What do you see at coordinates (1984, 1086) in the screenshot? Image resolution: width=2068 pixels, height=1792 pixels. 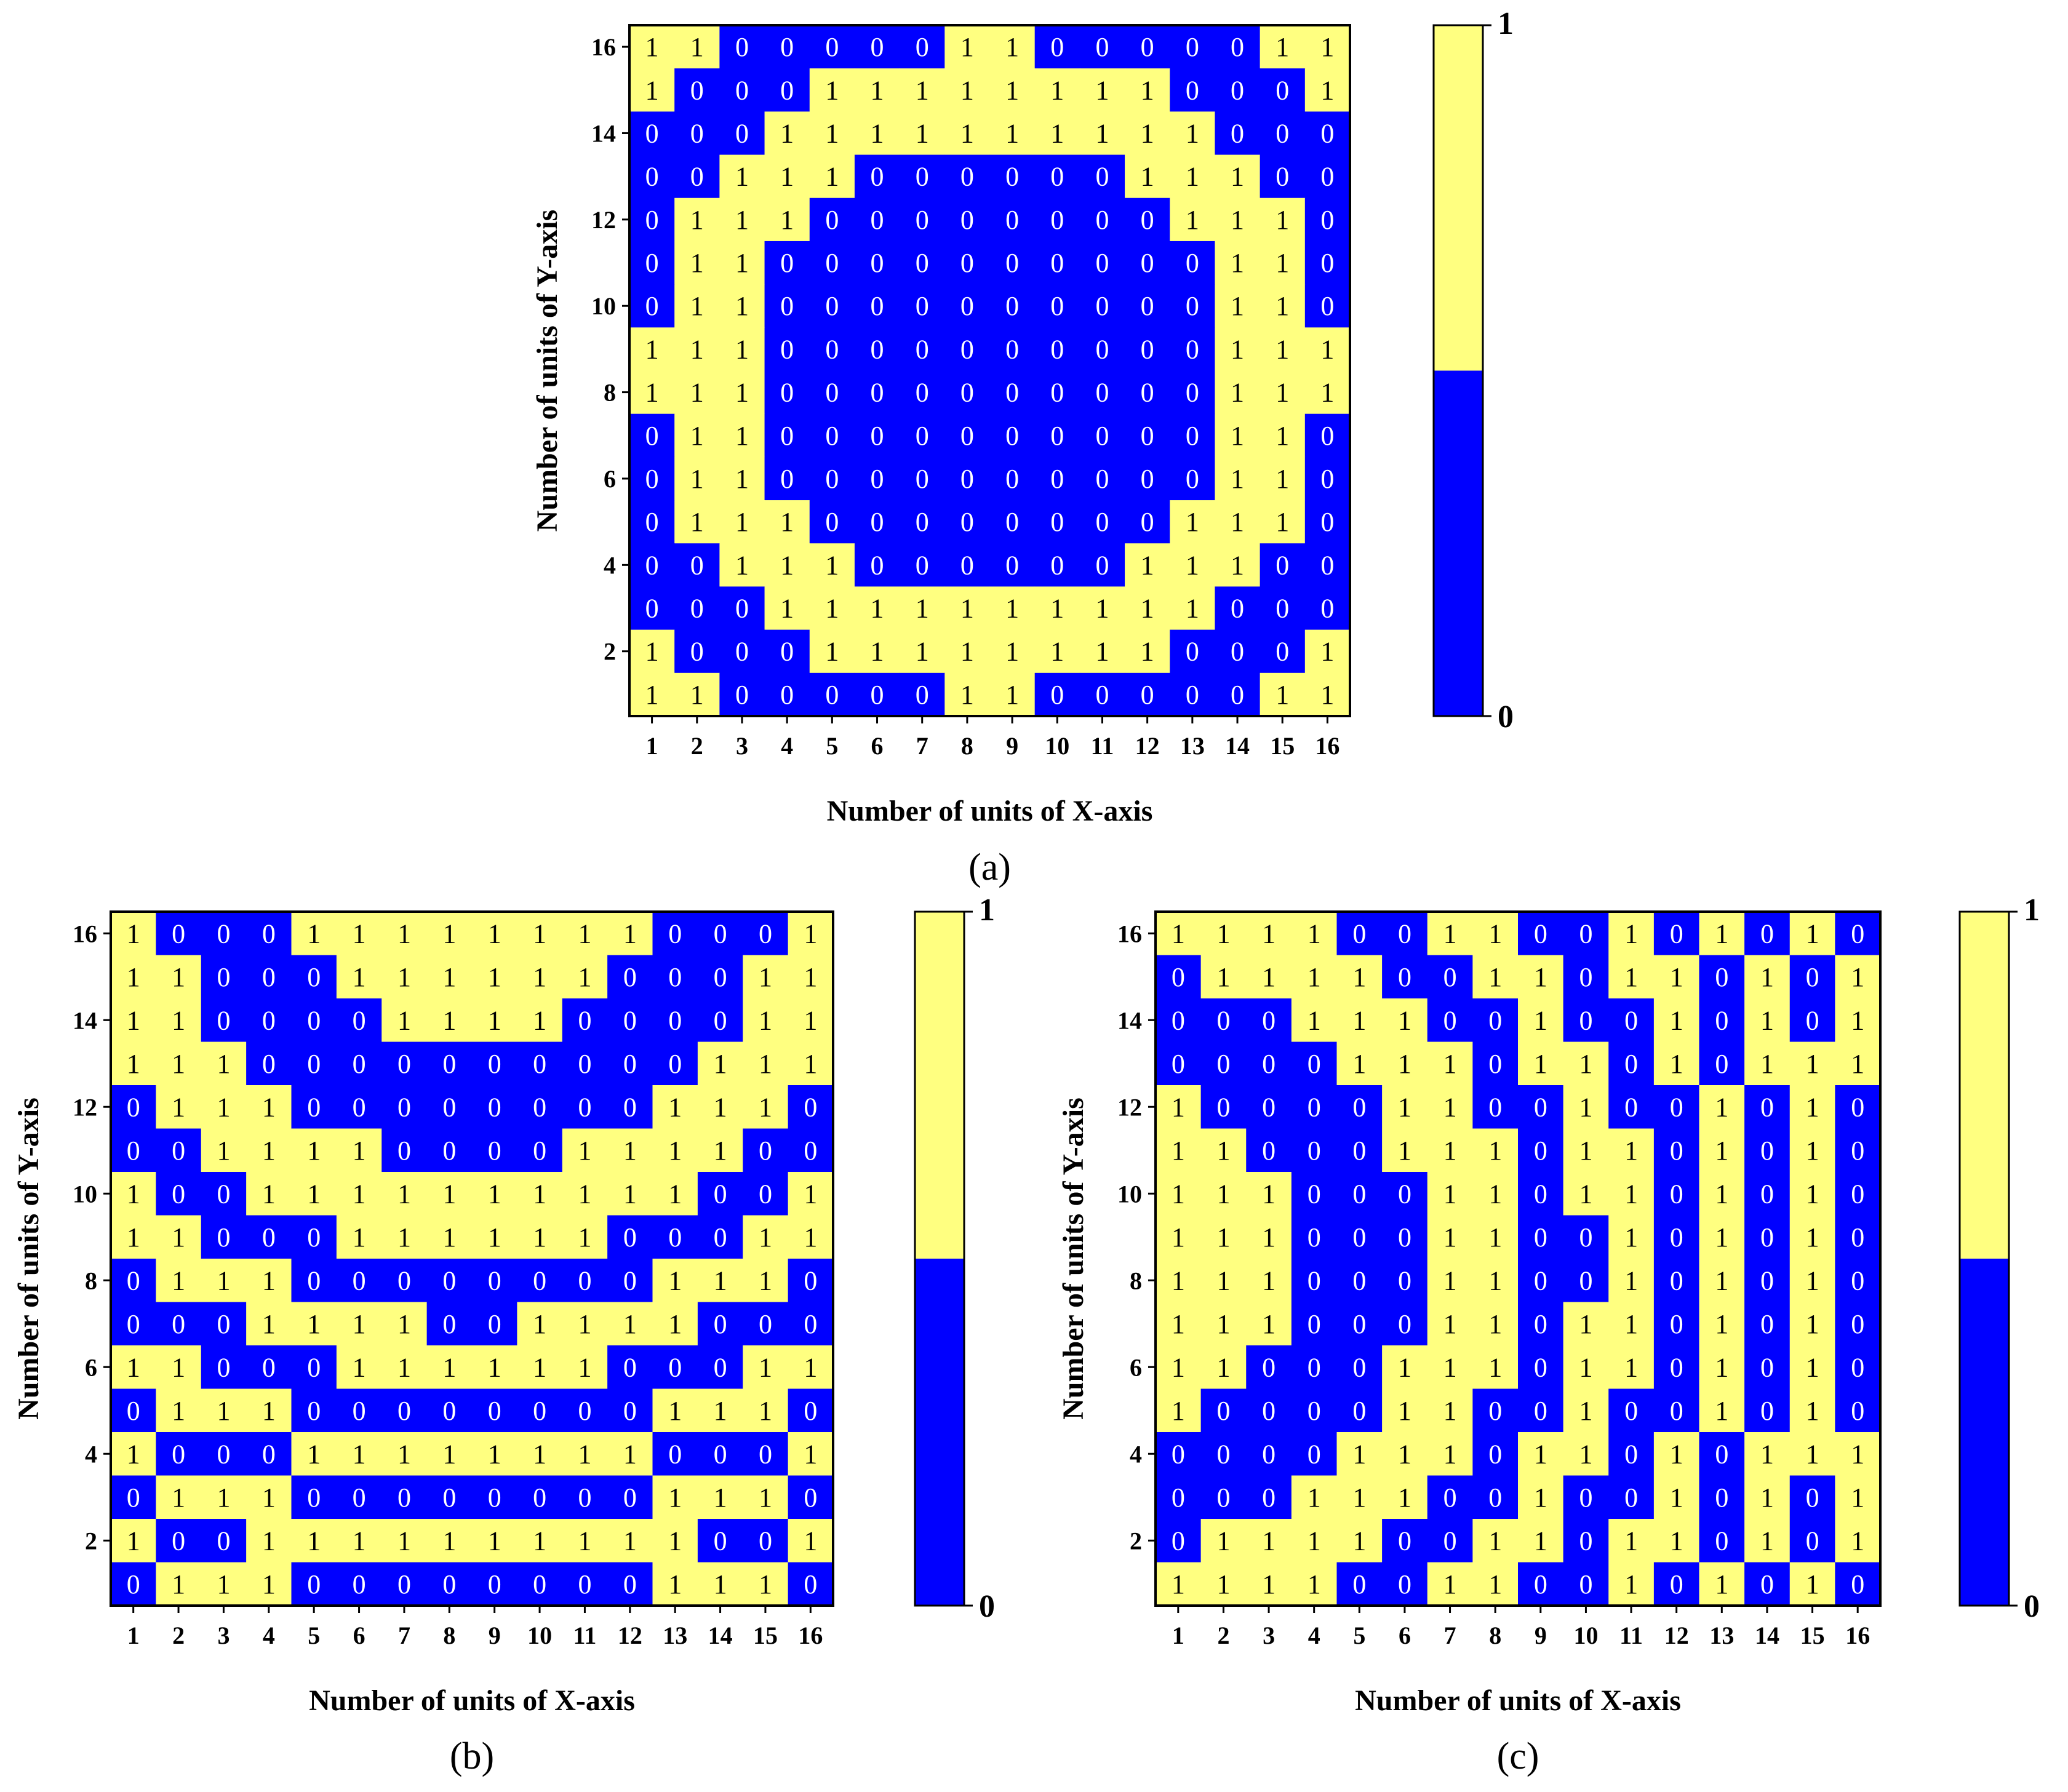 I see `colorbar-segment-one` at bounding box center [1984, 1086].